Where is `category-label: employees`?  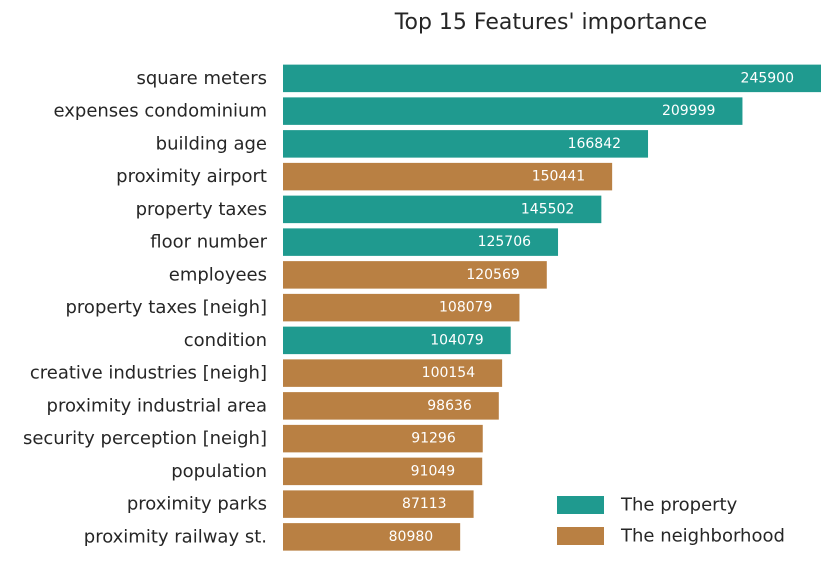
category-label: employees is located at coordinates (218, 274).